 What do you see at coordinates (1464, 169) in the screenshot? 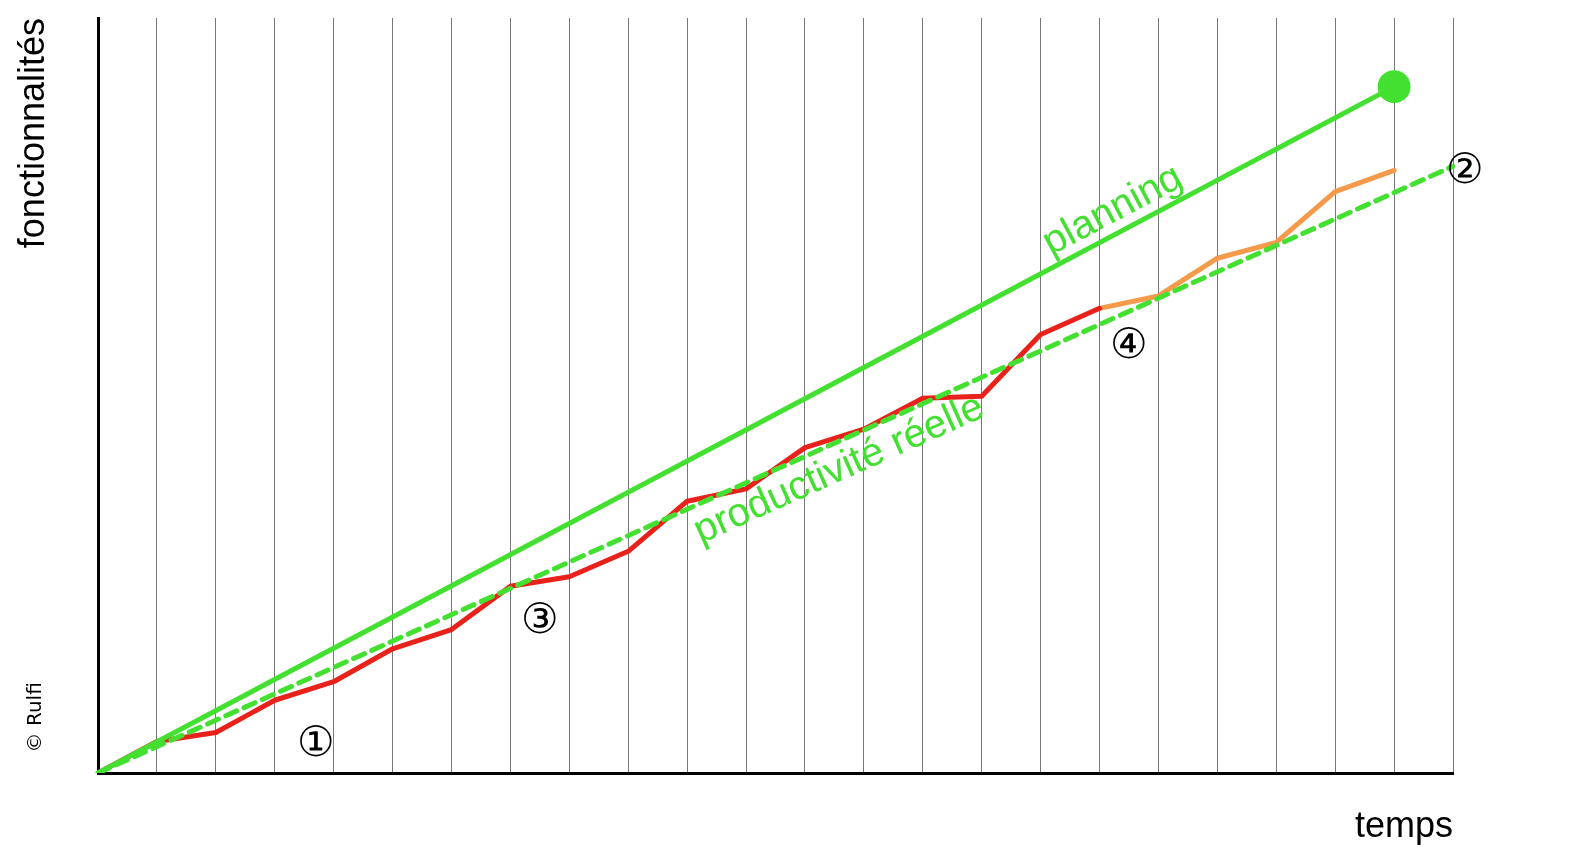
I see `annotation: ②` at bounding box center [1464, 169].